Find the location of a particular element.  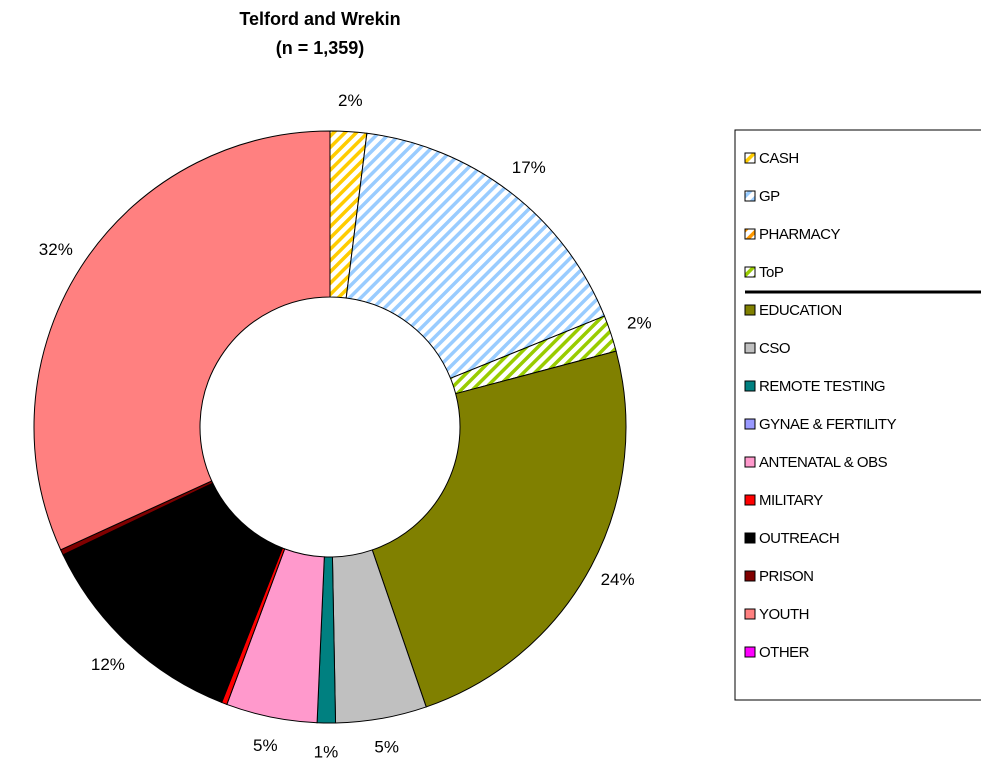

legend-label: CSO is located at coordinates (774, 348).